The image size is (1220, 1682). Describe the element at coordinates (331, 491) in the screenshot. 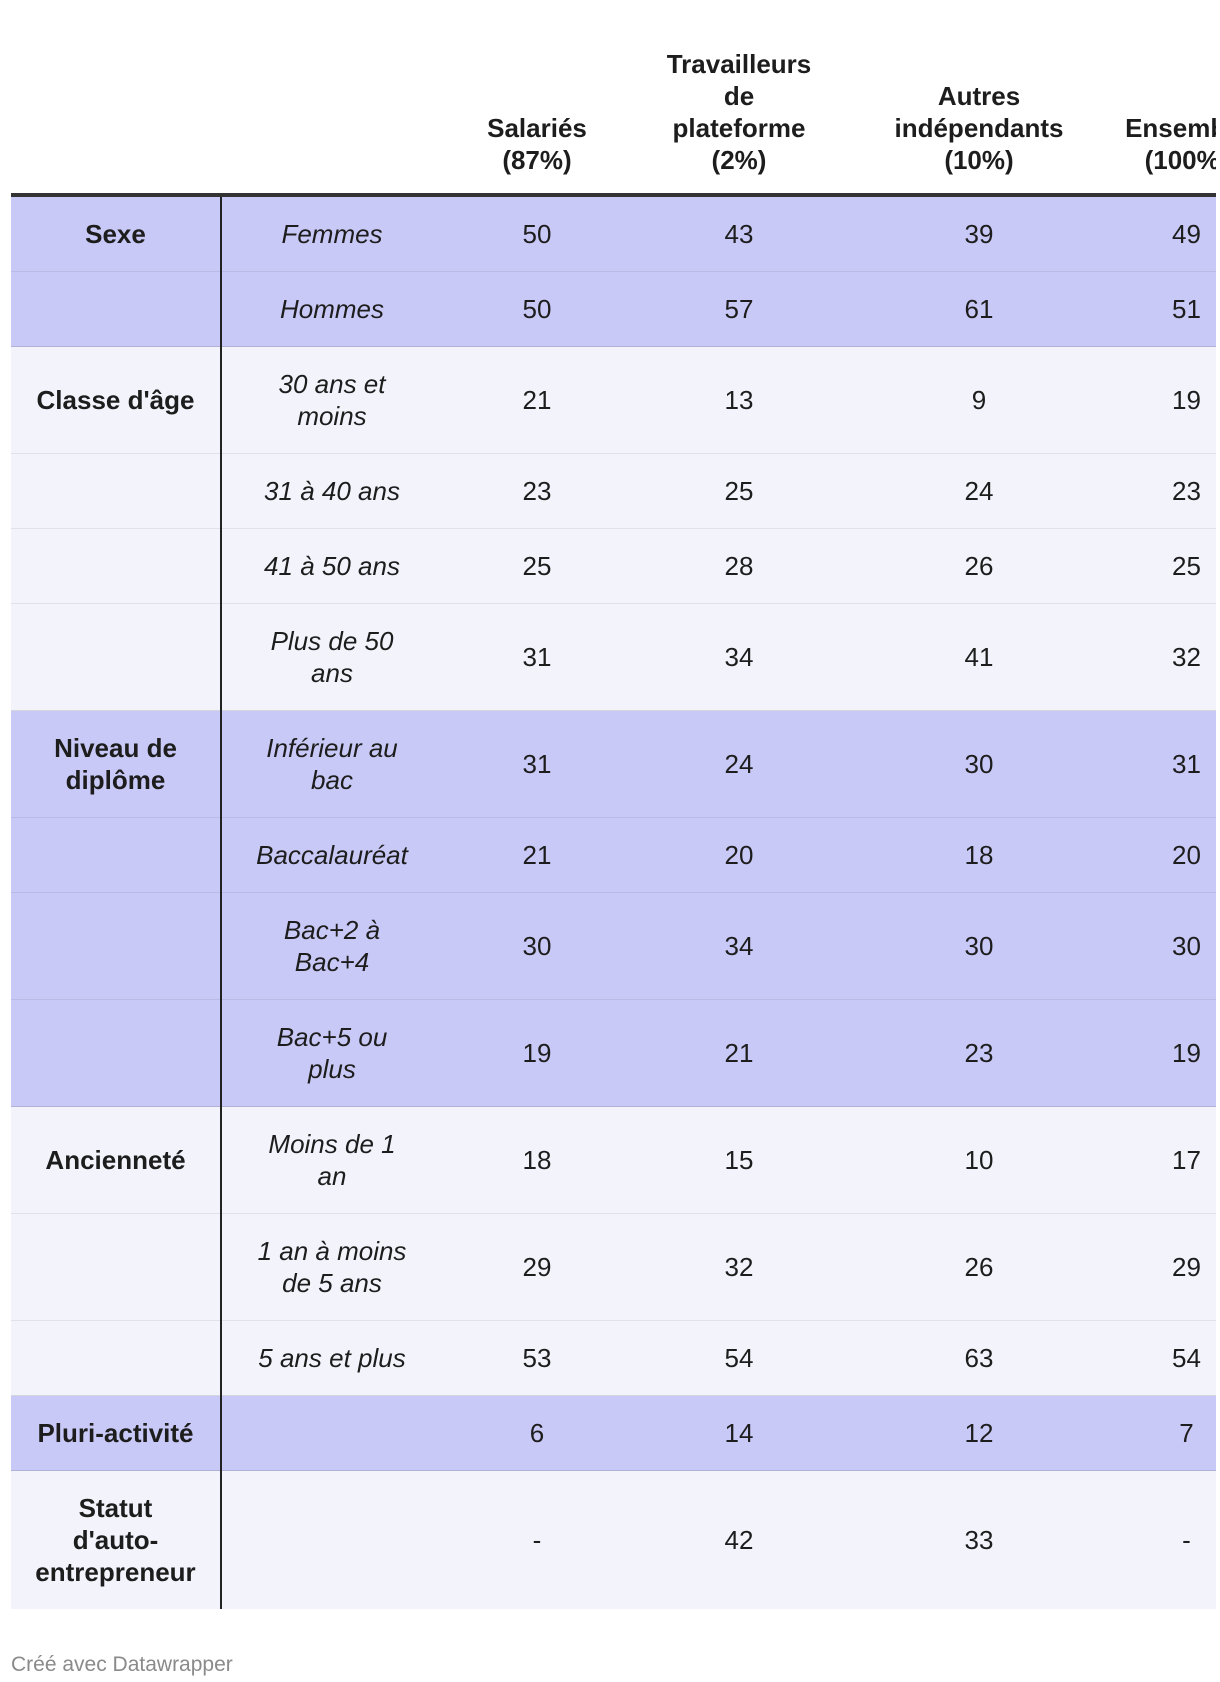

I see `label-cell: 31 à 40 ans` at that location.